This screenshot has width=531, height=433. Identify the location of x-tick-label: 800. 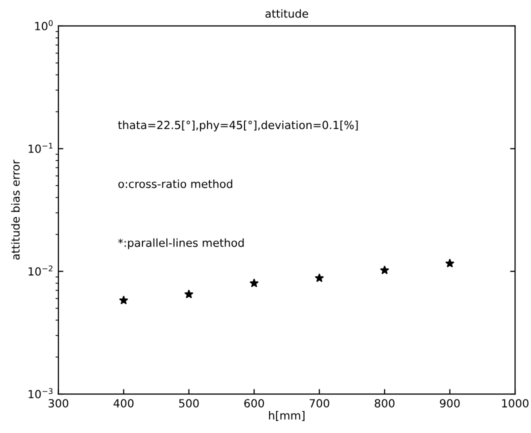
(384, 403).